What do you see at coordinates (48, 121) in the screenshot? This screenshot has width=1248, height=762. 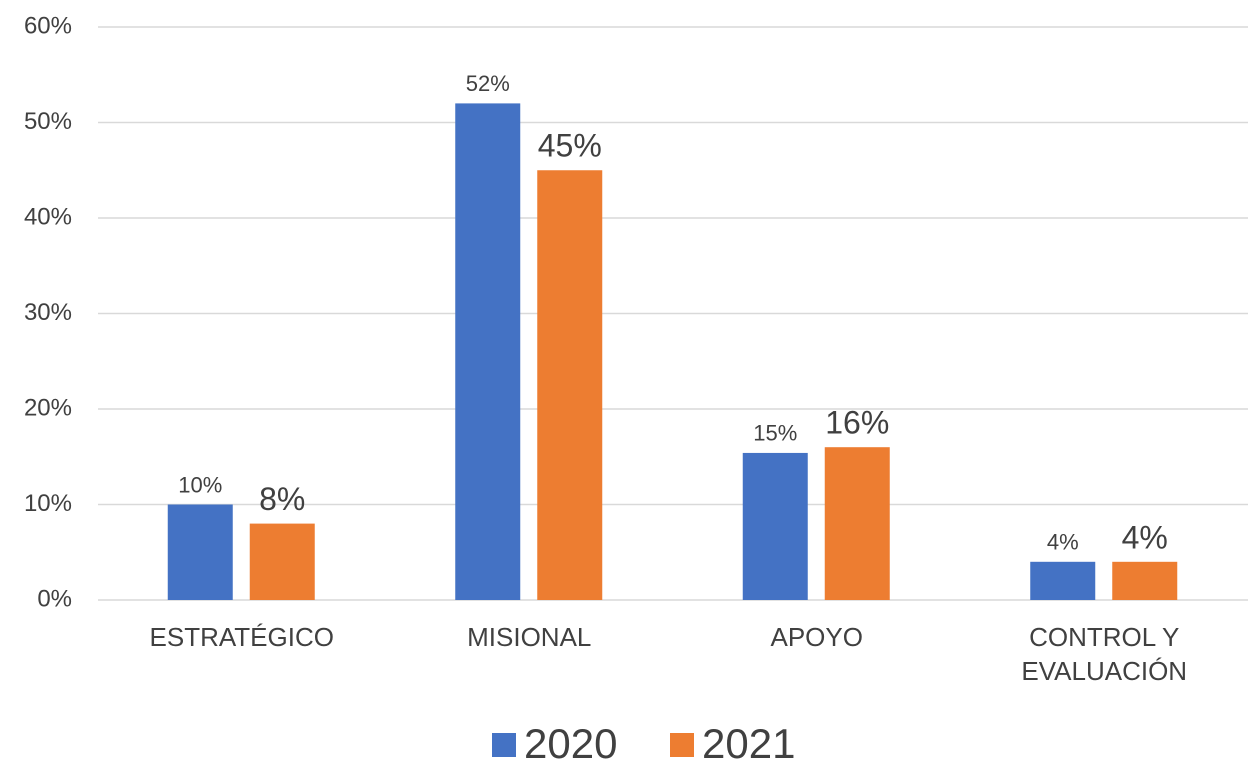 I see `y-tick-label: 50%` at bounding box center [48, 121].